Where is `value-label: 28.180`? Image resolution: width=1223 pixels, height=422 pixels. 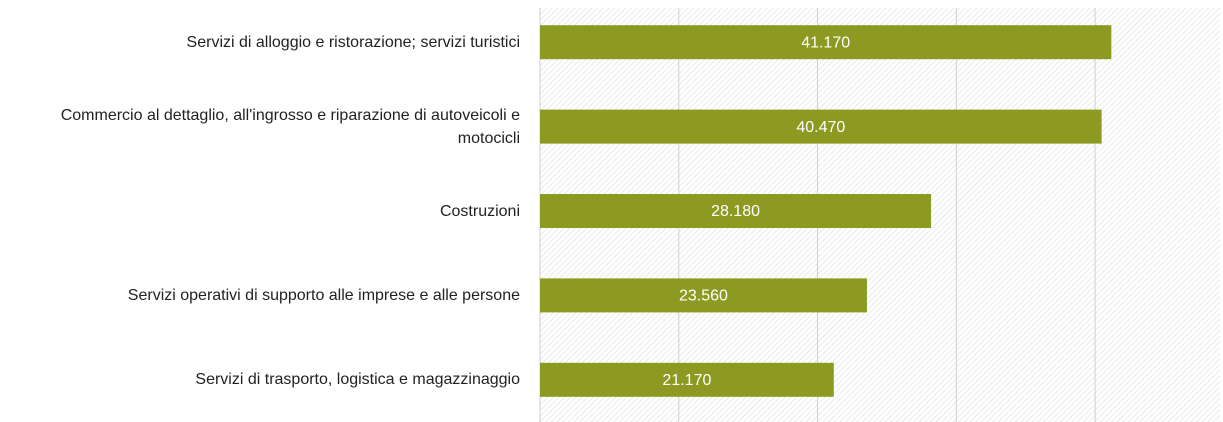 value-label: 28.180 is located at coordinates (735, 211).